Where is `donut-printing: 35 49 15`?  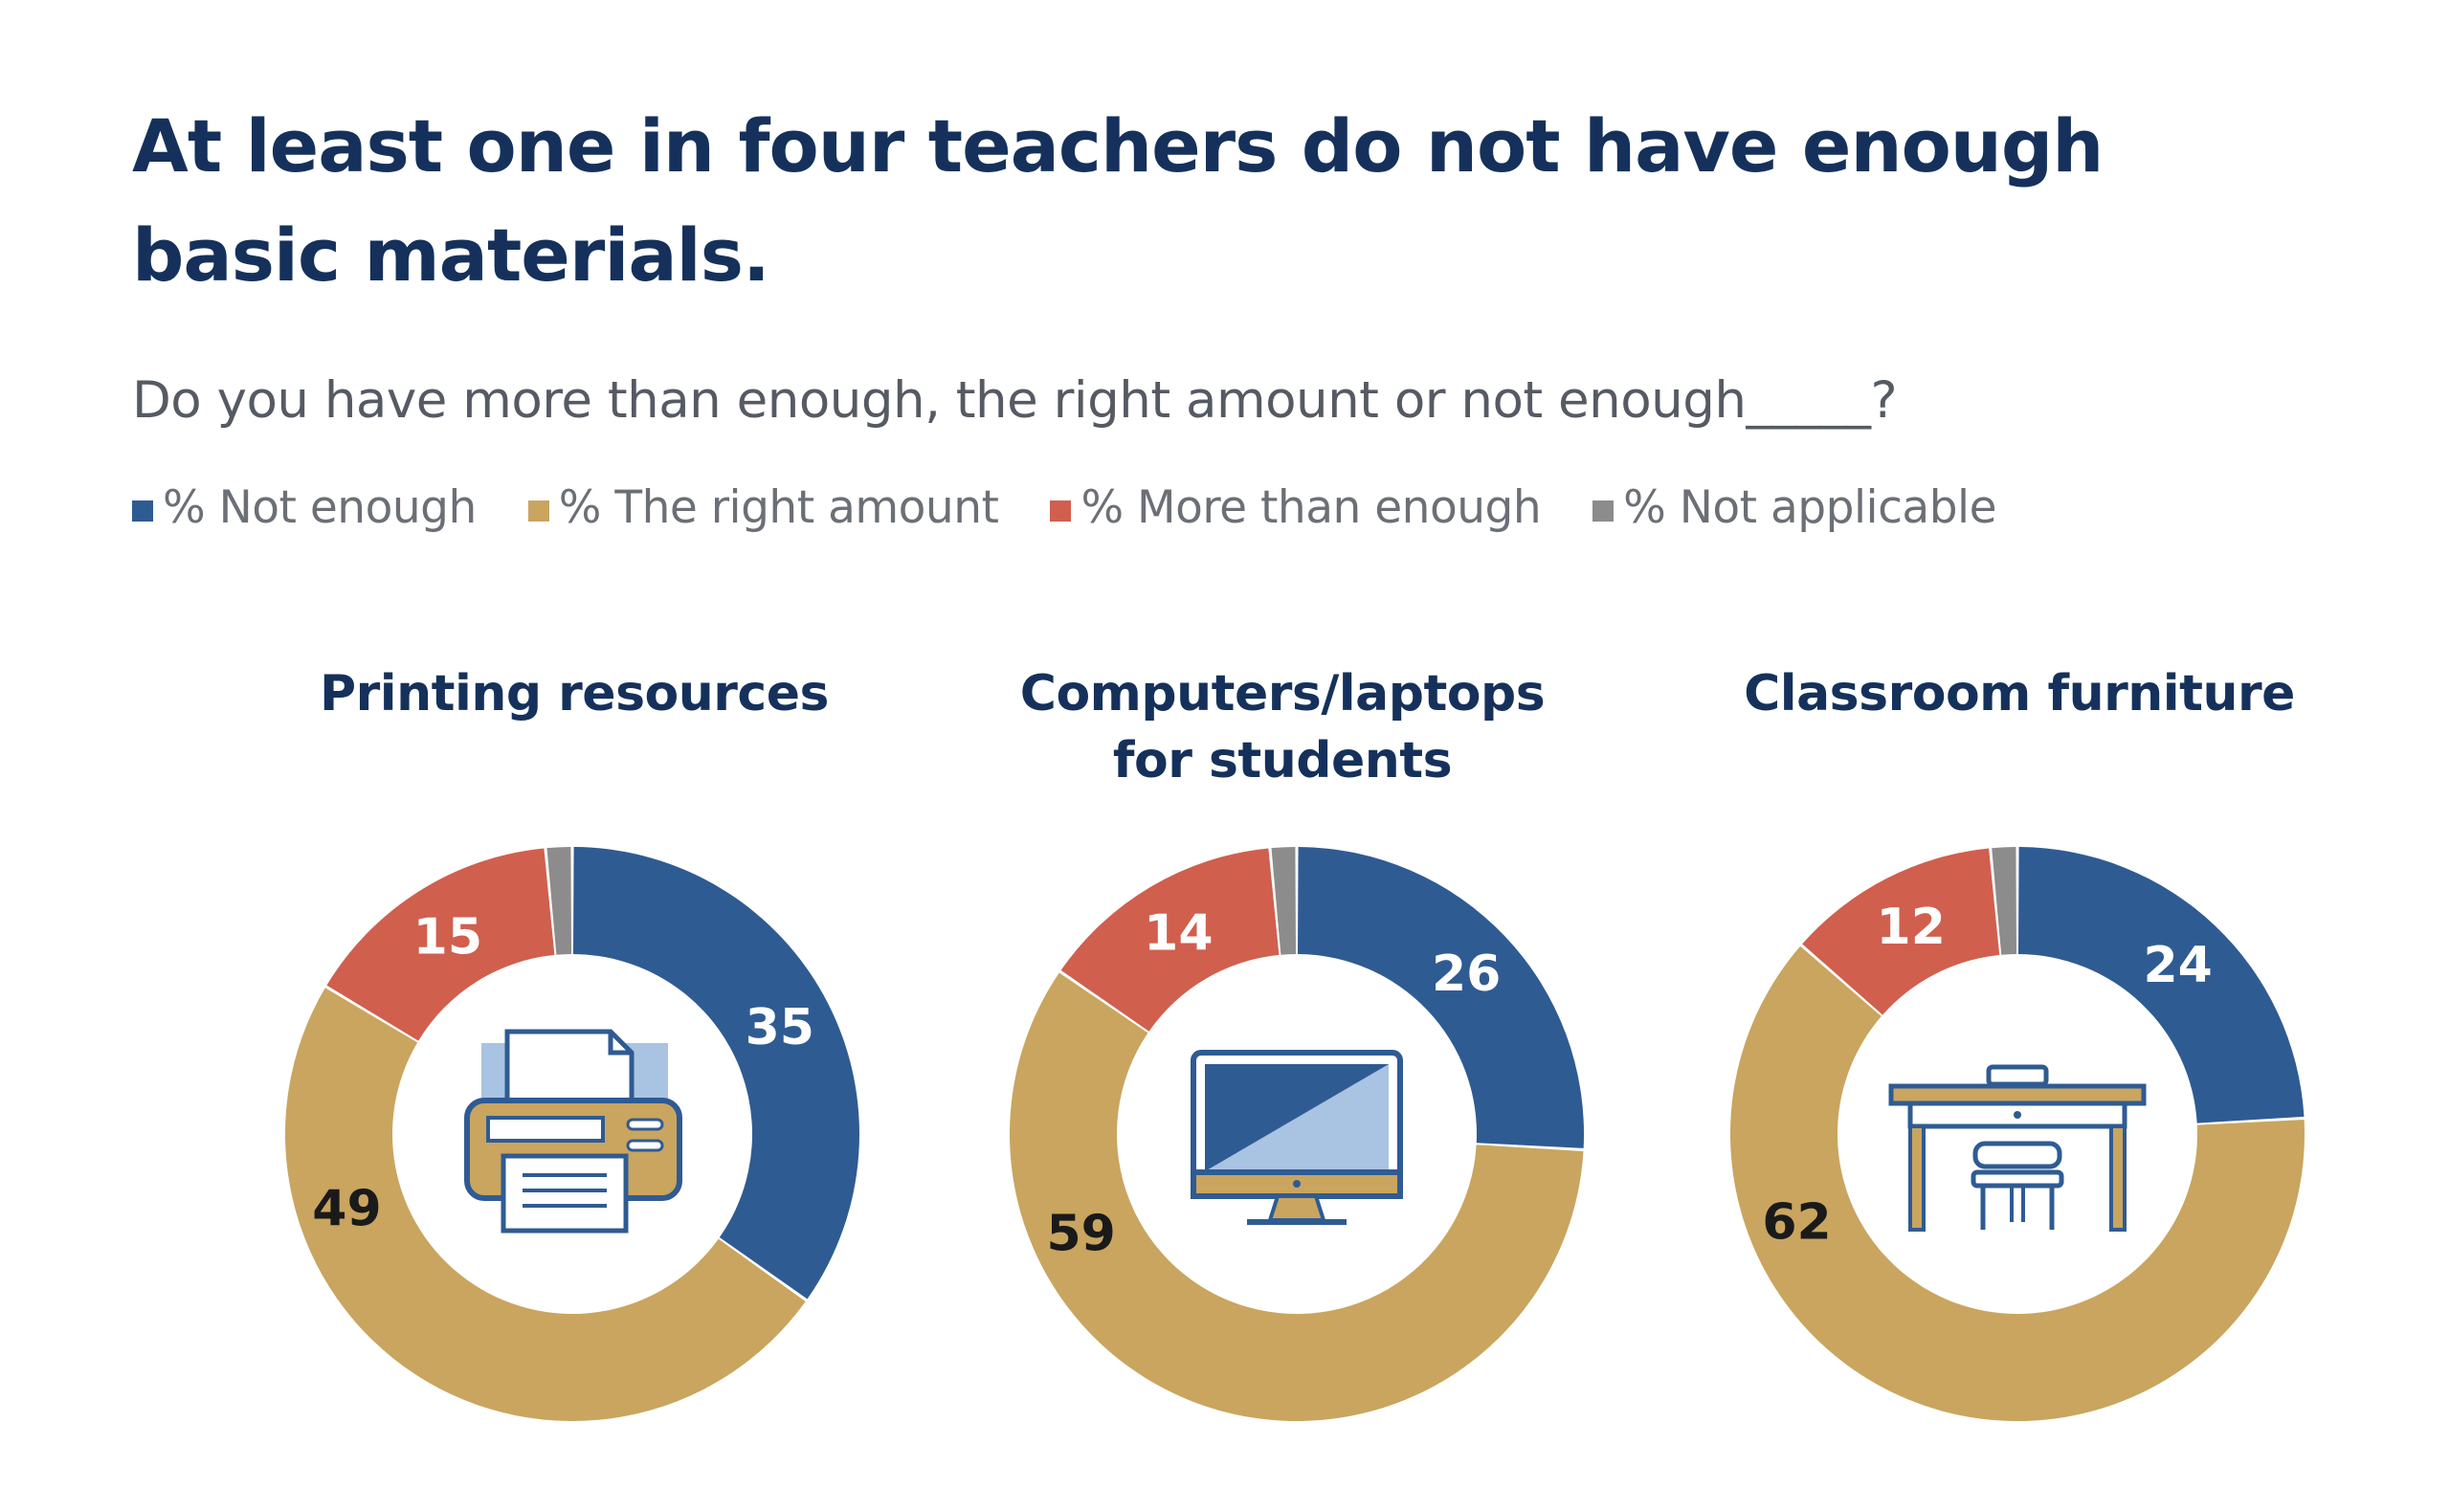
donut-printing: 35 49 15 is located at coordinates (571, 1134).